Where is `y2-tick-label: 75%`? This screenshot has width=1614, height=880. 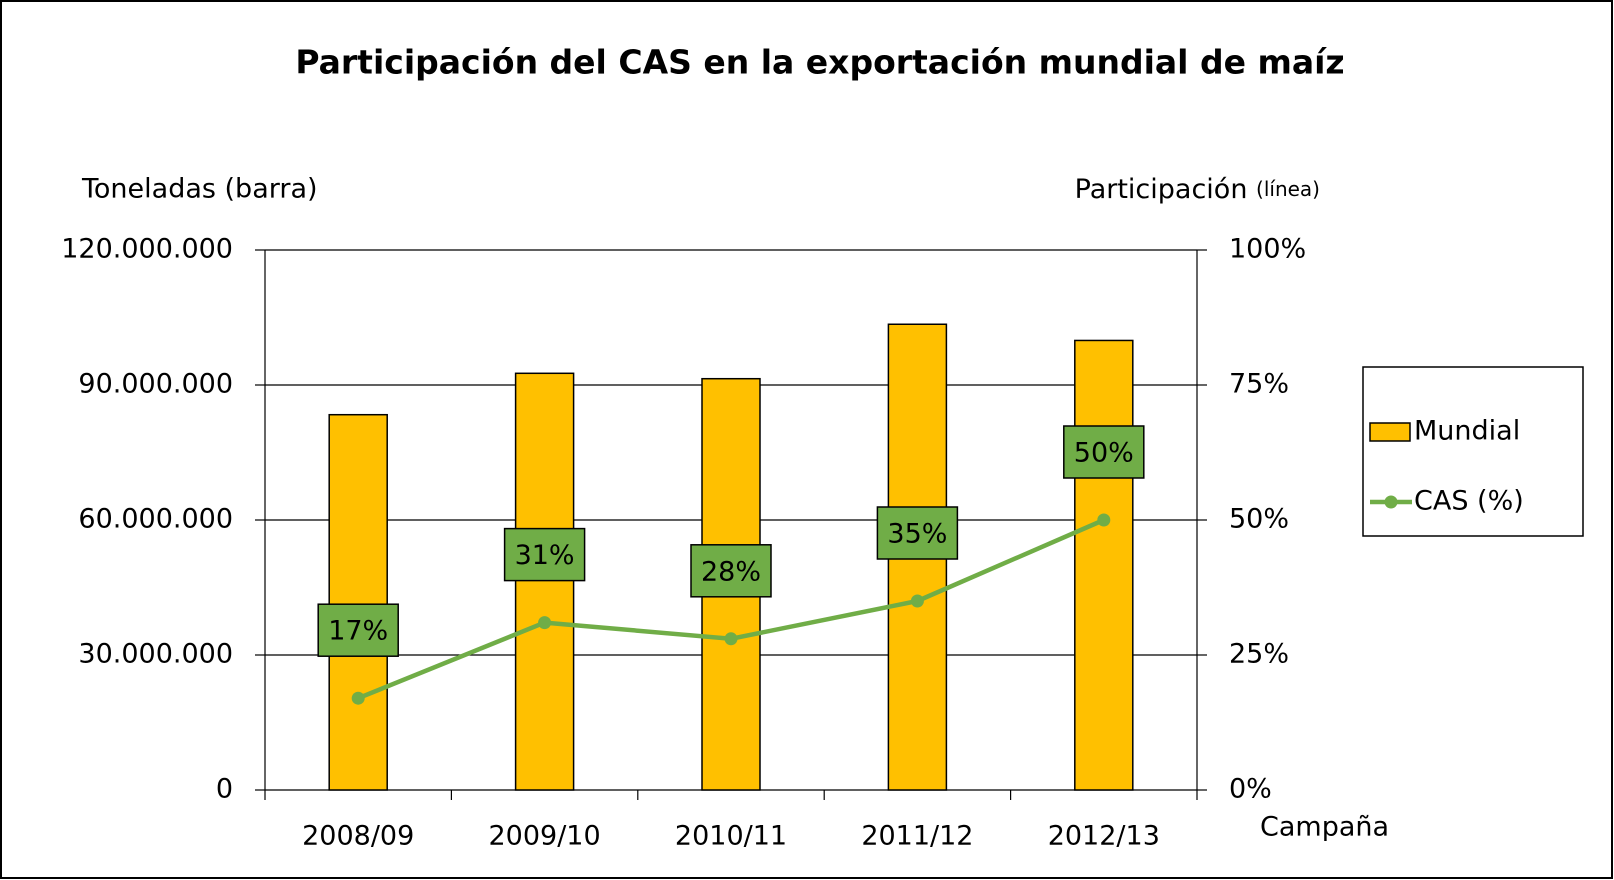
y2-tick-label: 75% is located at coordinates (1259, 384).